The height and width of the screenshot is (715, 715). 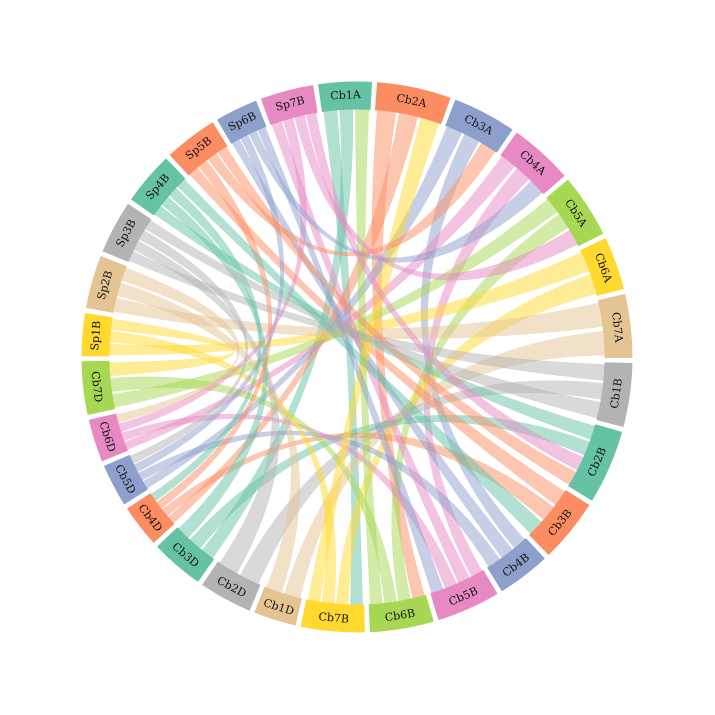 I want to click on segment-arc-cb6d, so click(x=108, y=437).